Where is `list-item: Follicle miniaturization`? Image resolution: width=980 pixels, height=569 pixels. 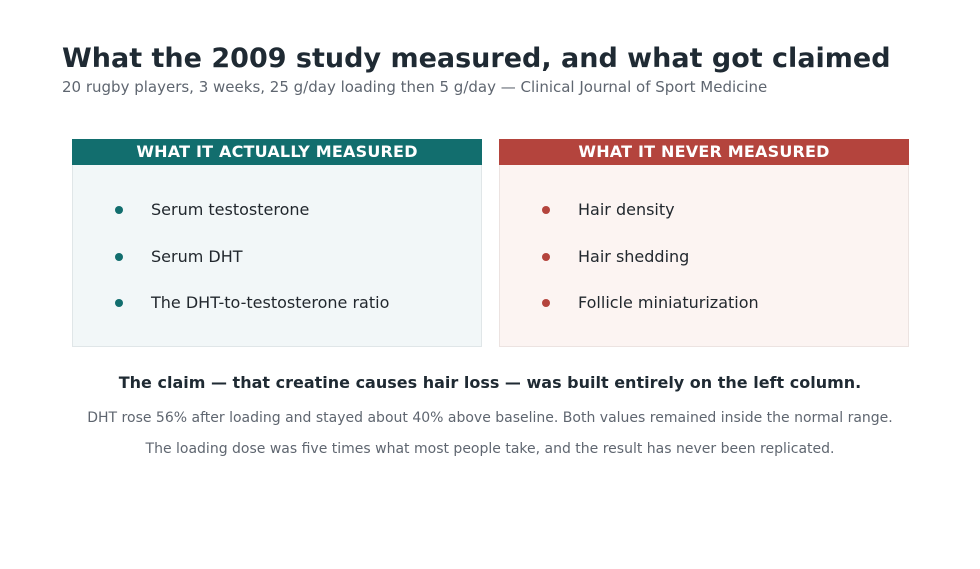 list-item: Follicle miniaturization is located at coordinates (704, 303).